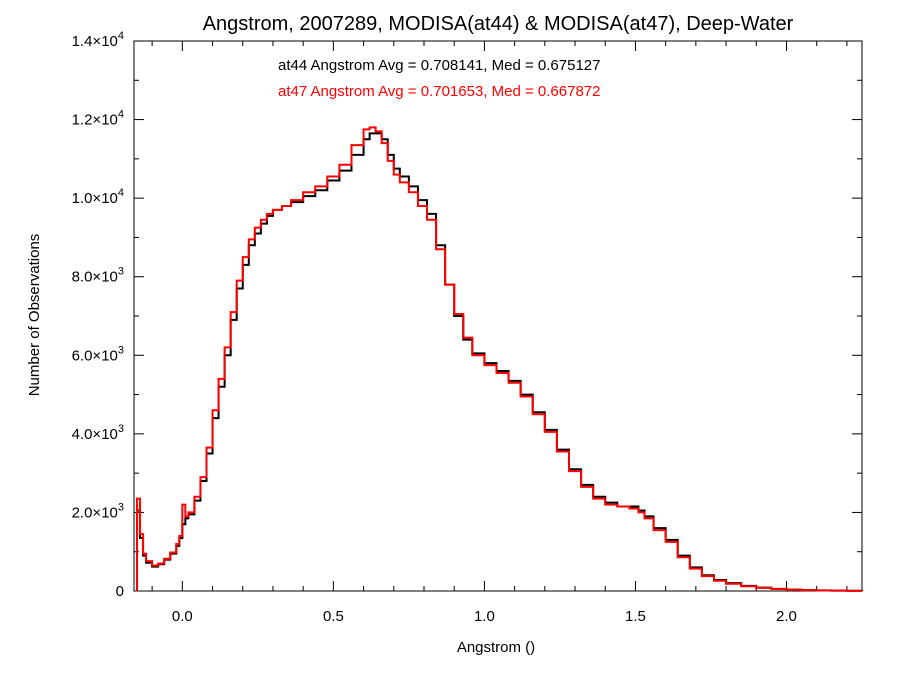 The image size is (900, 675). I want to click on y-tick-label: 1.4×10⁴, so click(98, 40).